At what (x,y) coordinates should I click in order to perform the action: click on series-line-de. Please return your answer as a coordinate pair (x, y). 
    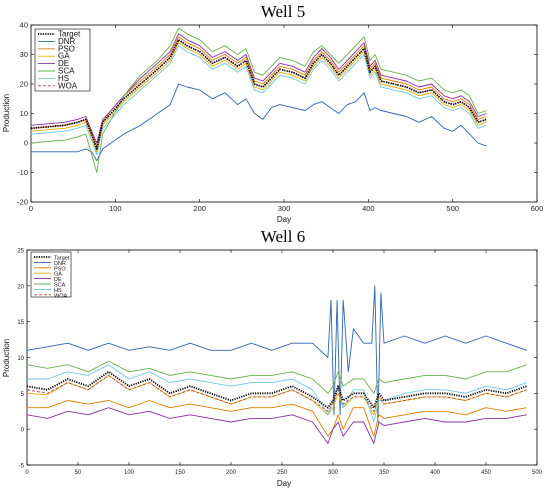
    Looking at the image, I should click on (277, 425).